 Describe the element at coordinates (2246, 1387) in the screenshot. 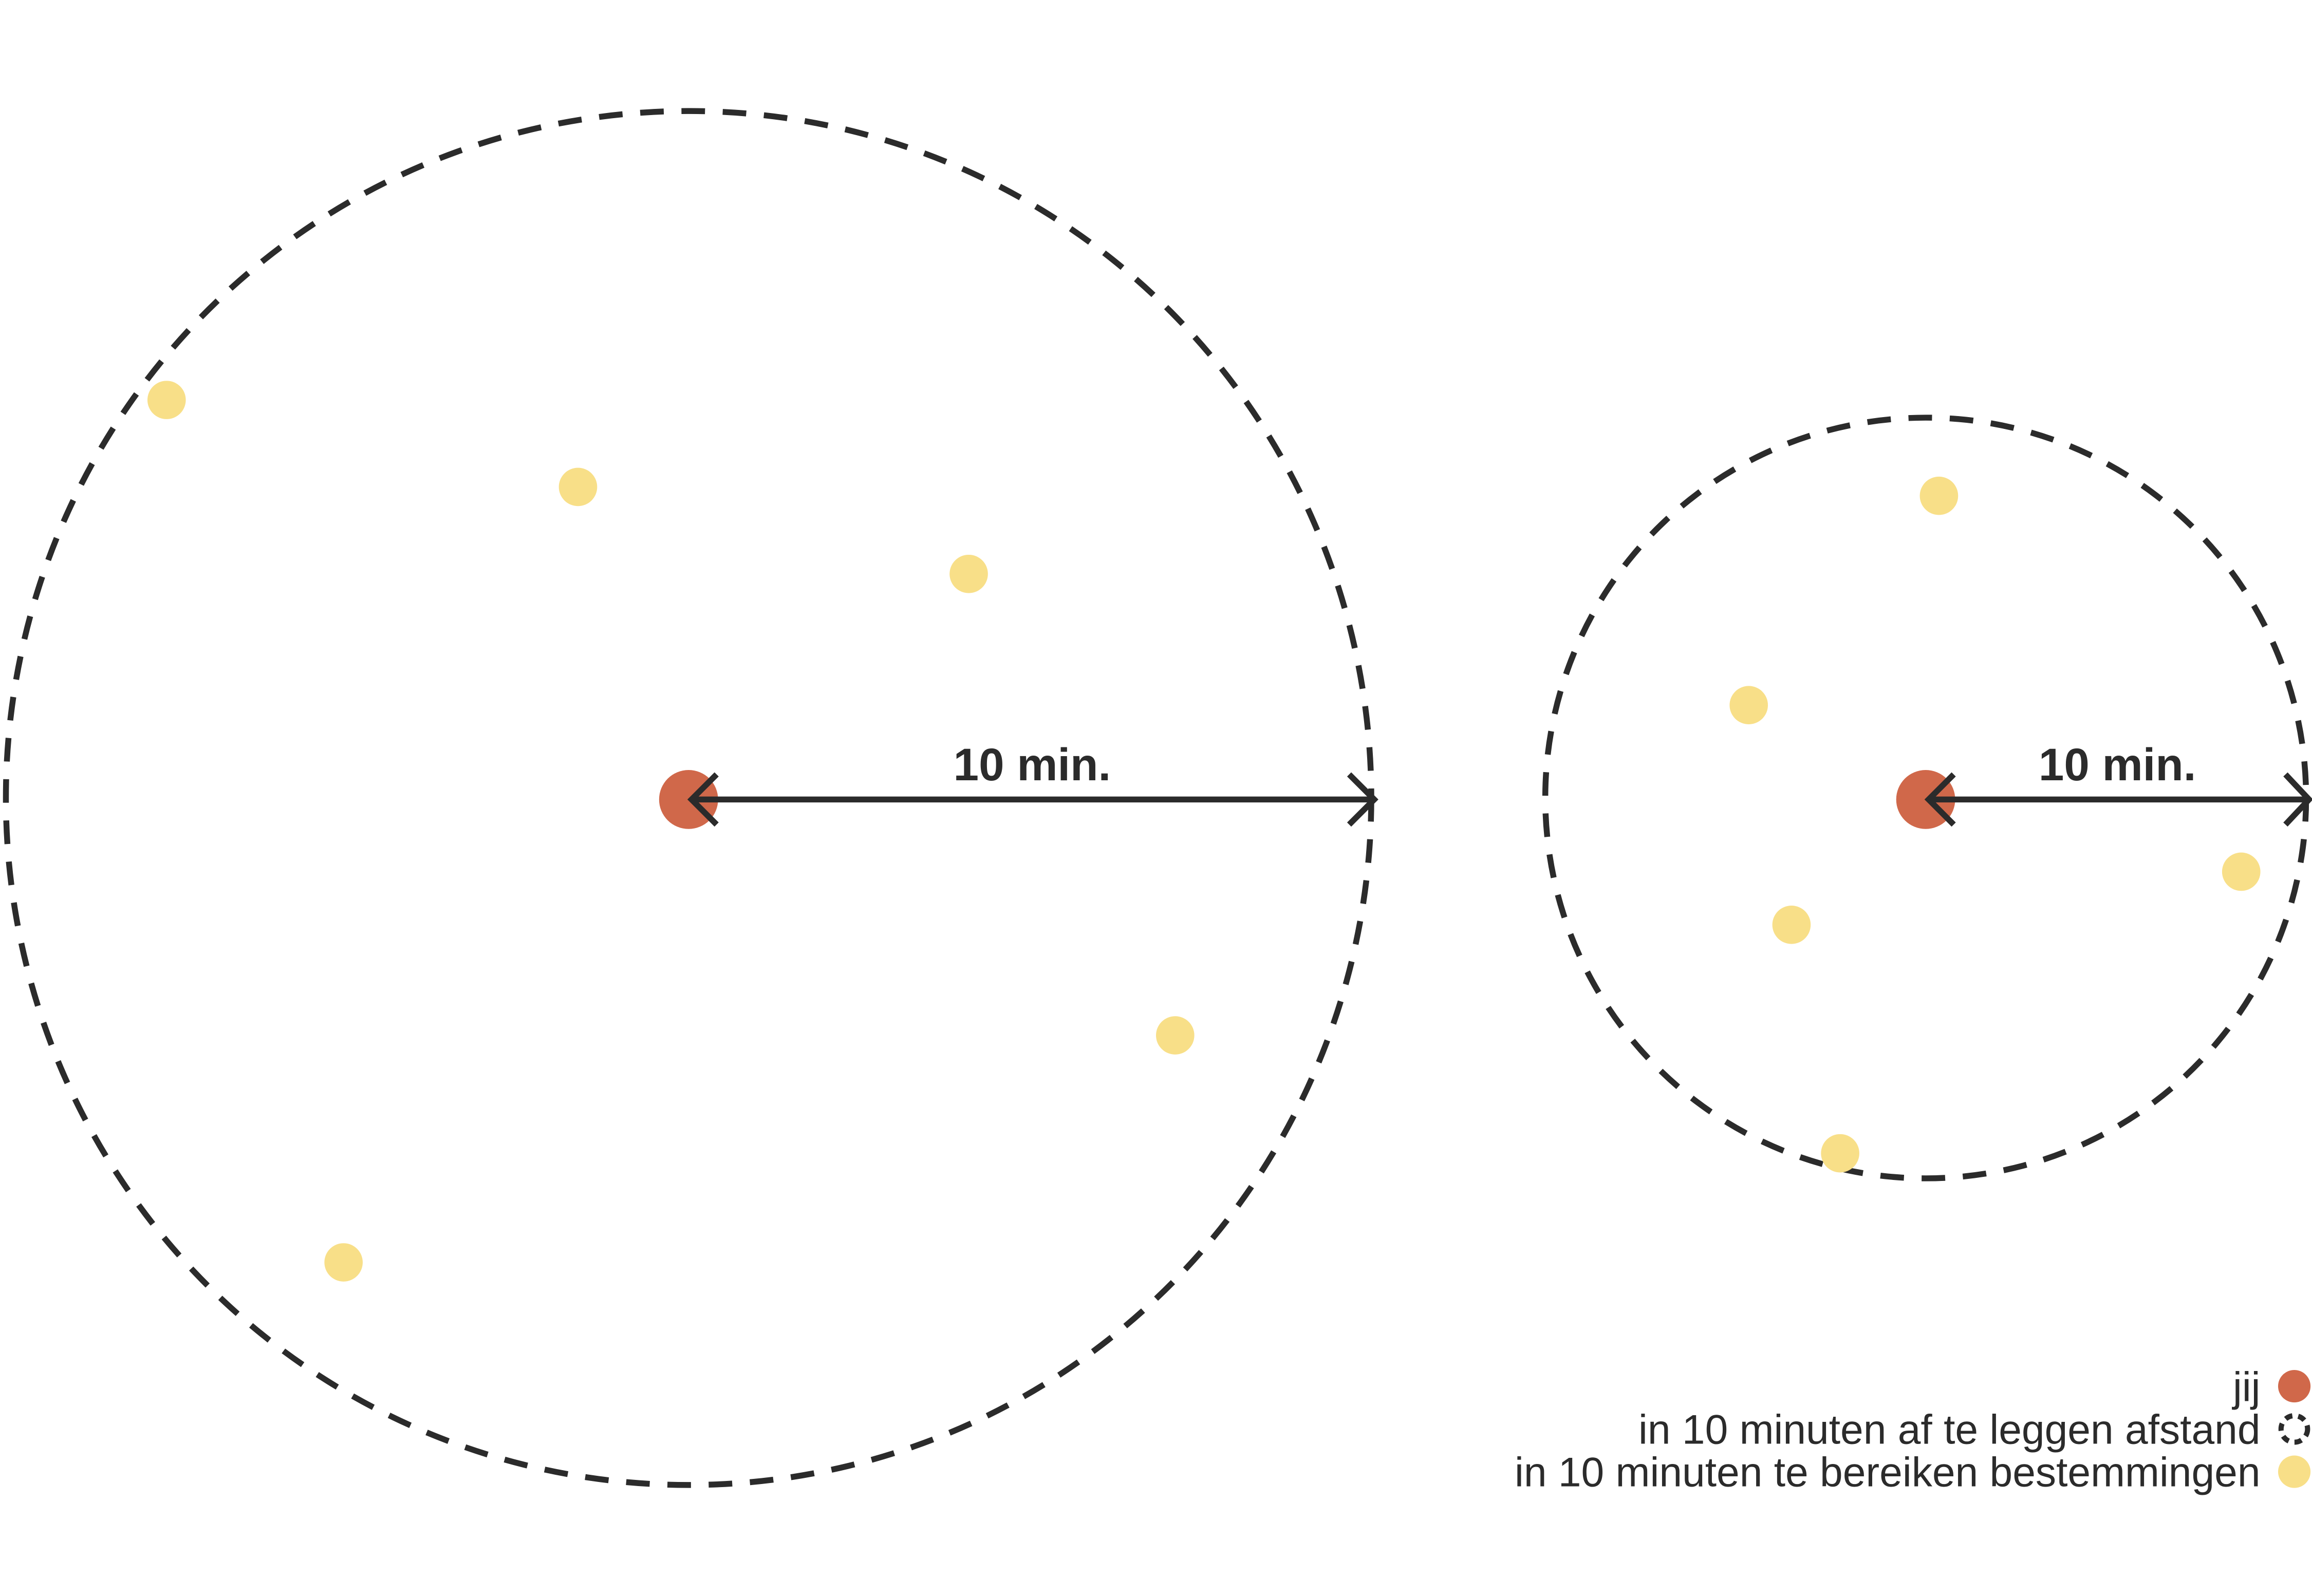

I see `legend-label: jij` at that location.